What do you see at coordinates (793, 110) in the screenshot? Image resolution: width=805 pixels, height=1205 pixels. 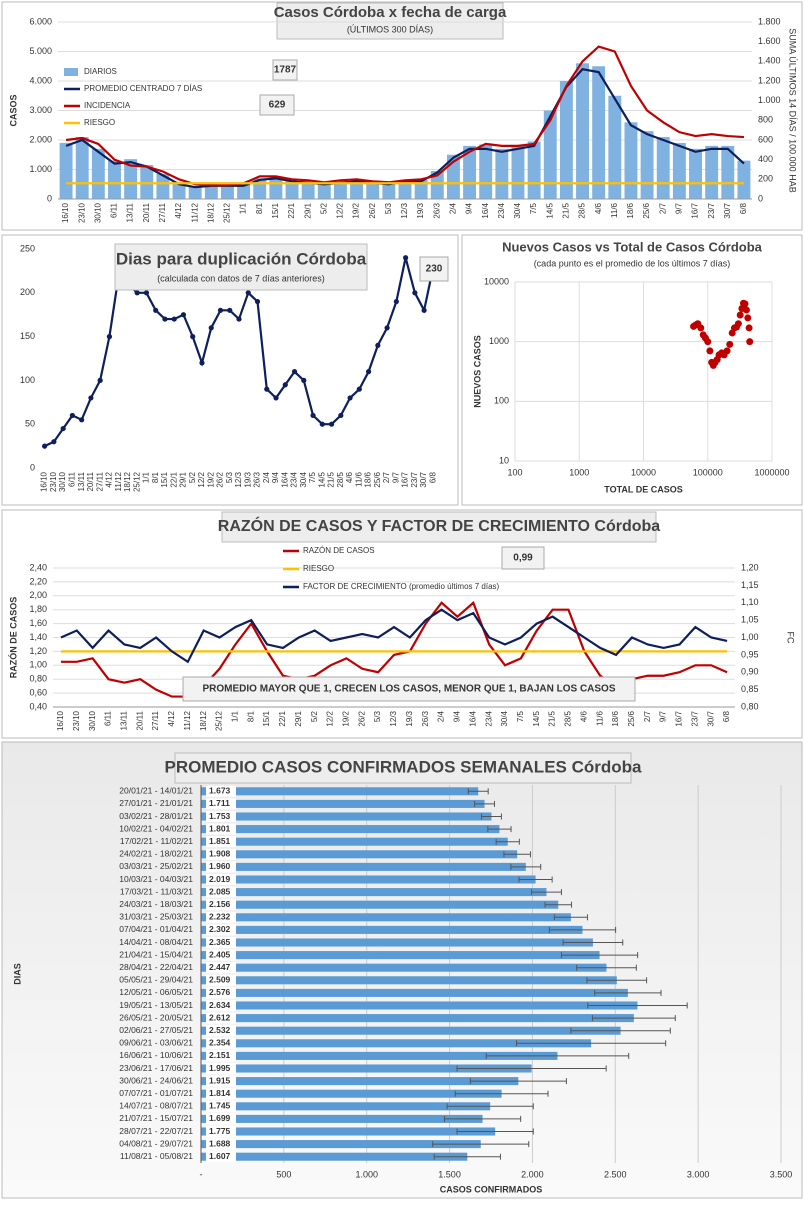 I see `y2-axis-label: SUMA ÚLTIMOS 14 DÍAS / 100.000 HAB` at bounding box center [793, 110].